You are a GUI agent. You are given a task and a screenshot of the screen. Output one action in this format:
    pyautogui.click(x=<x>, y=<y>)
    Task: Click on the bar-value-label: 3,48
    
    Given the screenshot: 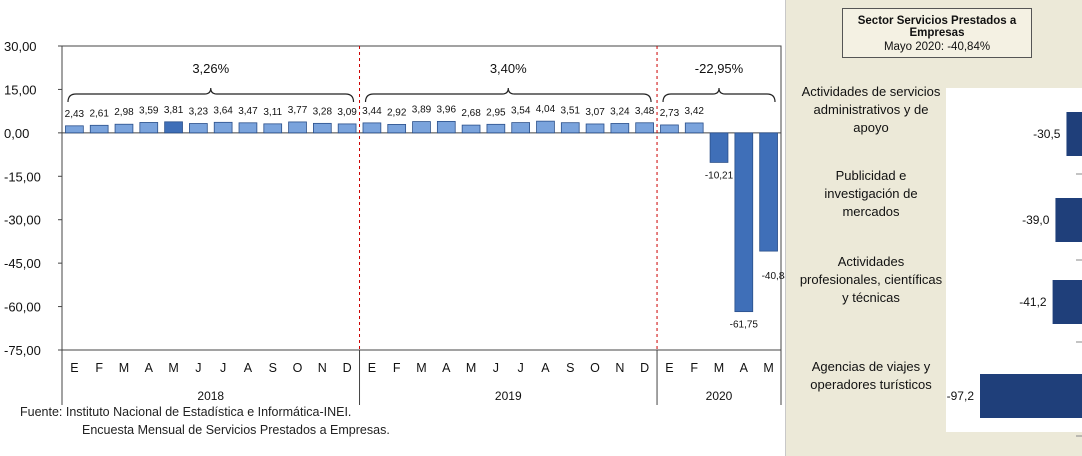 What is the action you would take?
    pyautogui.click(x=645, y=111)
    